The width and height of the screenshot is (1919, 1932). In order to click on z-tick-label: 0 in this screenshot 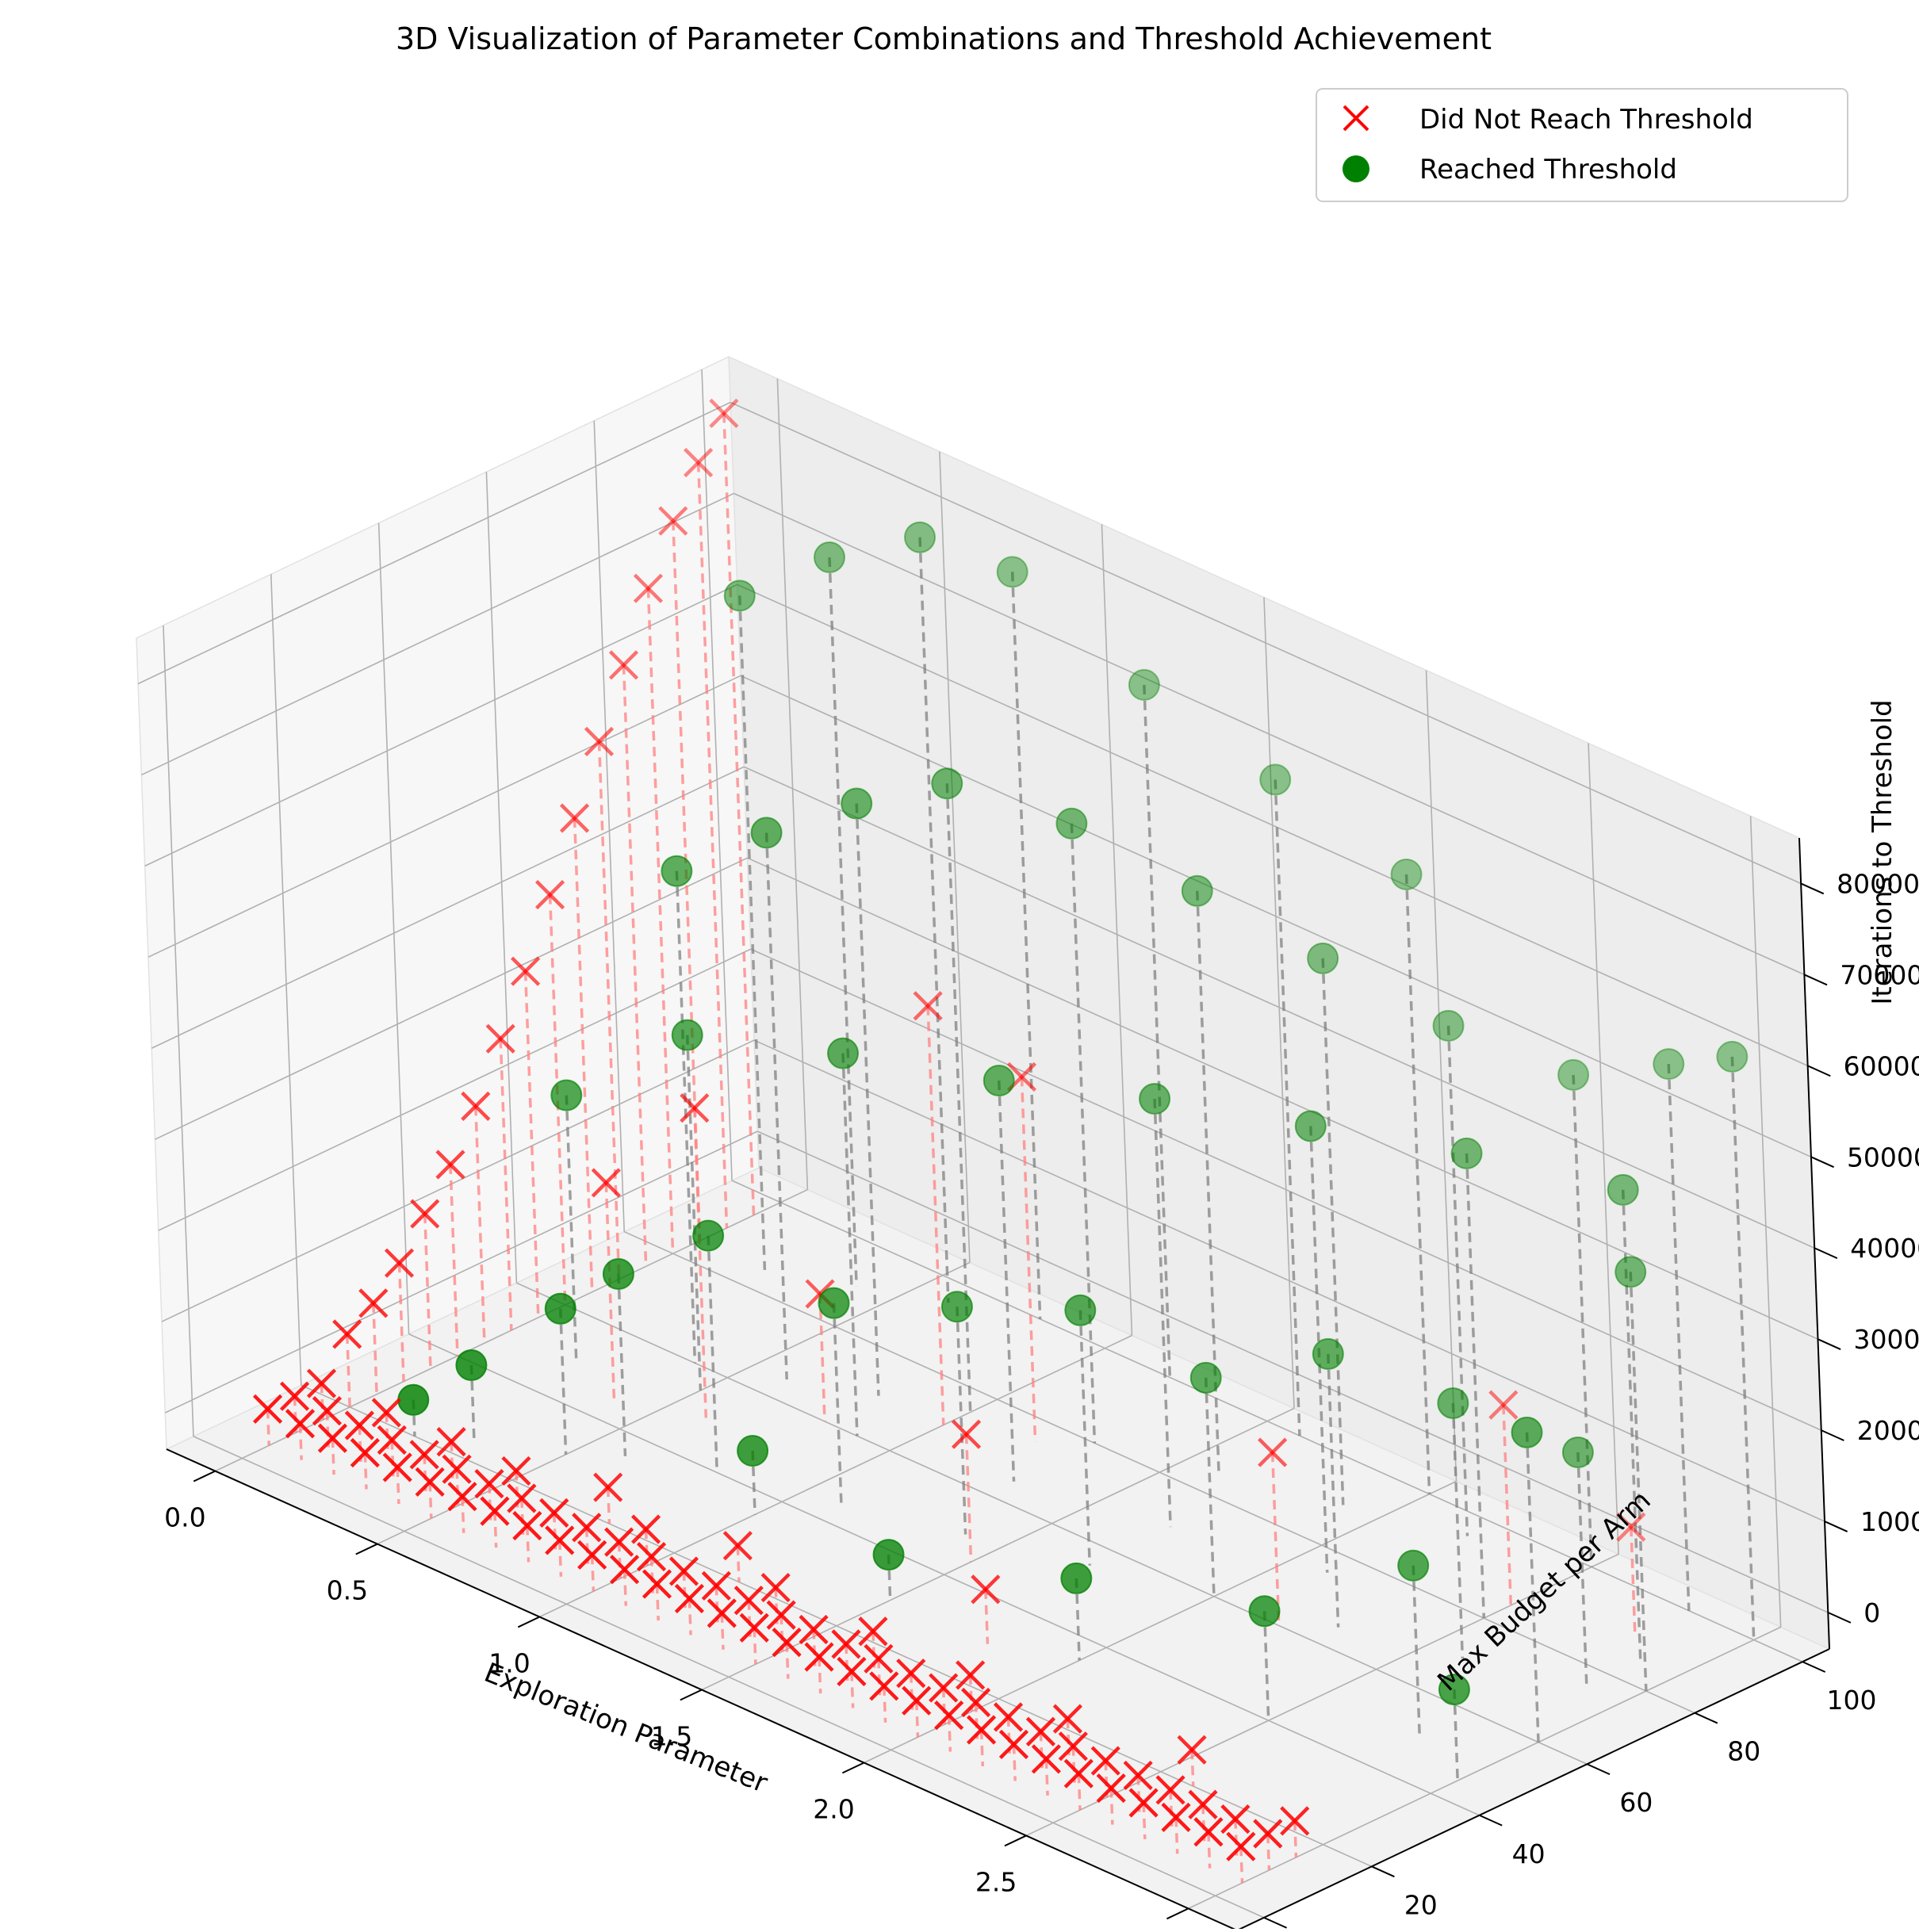, I will do `click(1871, 1612)`.